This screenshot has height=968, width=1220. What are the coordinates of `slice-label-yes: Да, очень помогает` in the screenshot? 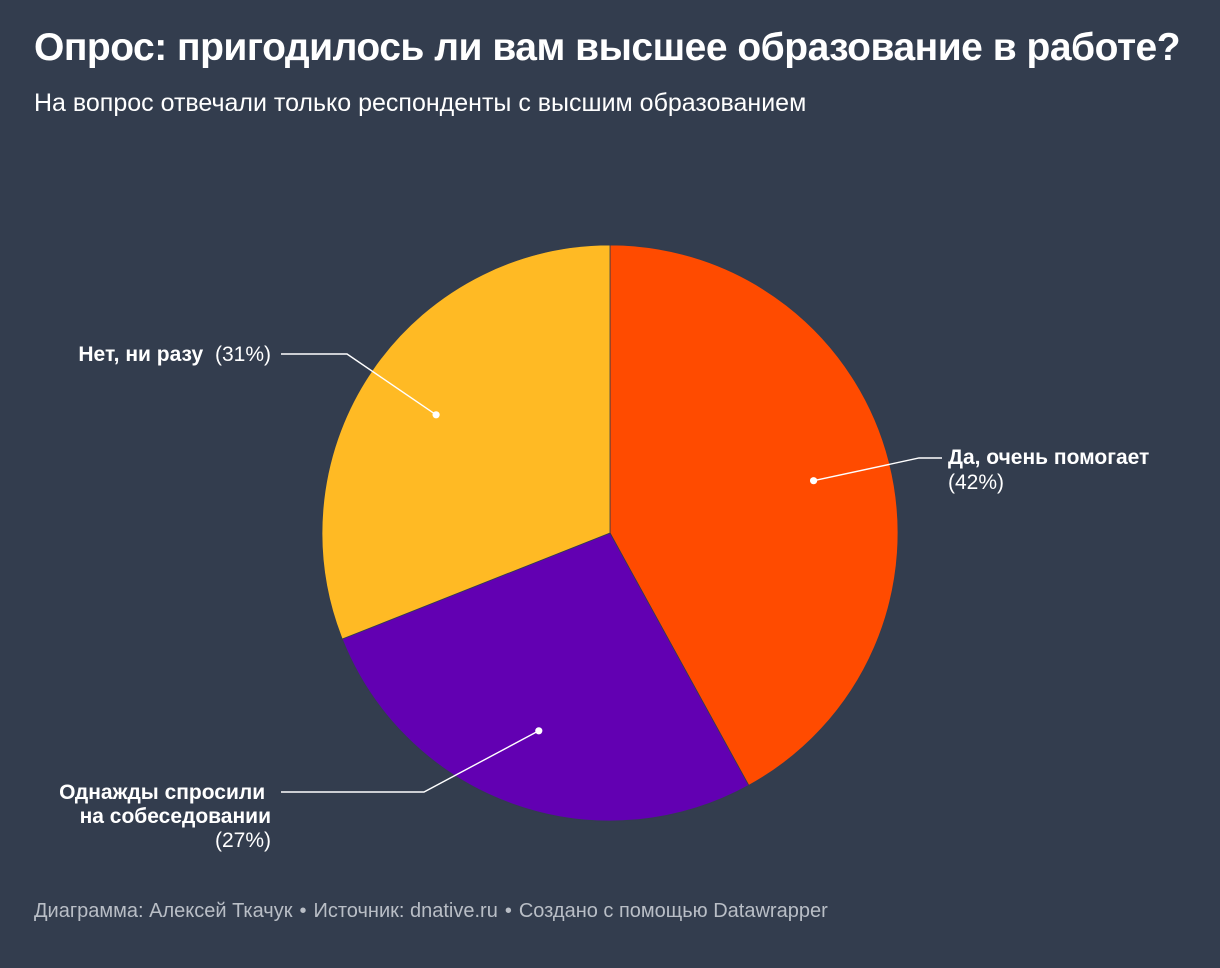 It's located at (1048, 457).